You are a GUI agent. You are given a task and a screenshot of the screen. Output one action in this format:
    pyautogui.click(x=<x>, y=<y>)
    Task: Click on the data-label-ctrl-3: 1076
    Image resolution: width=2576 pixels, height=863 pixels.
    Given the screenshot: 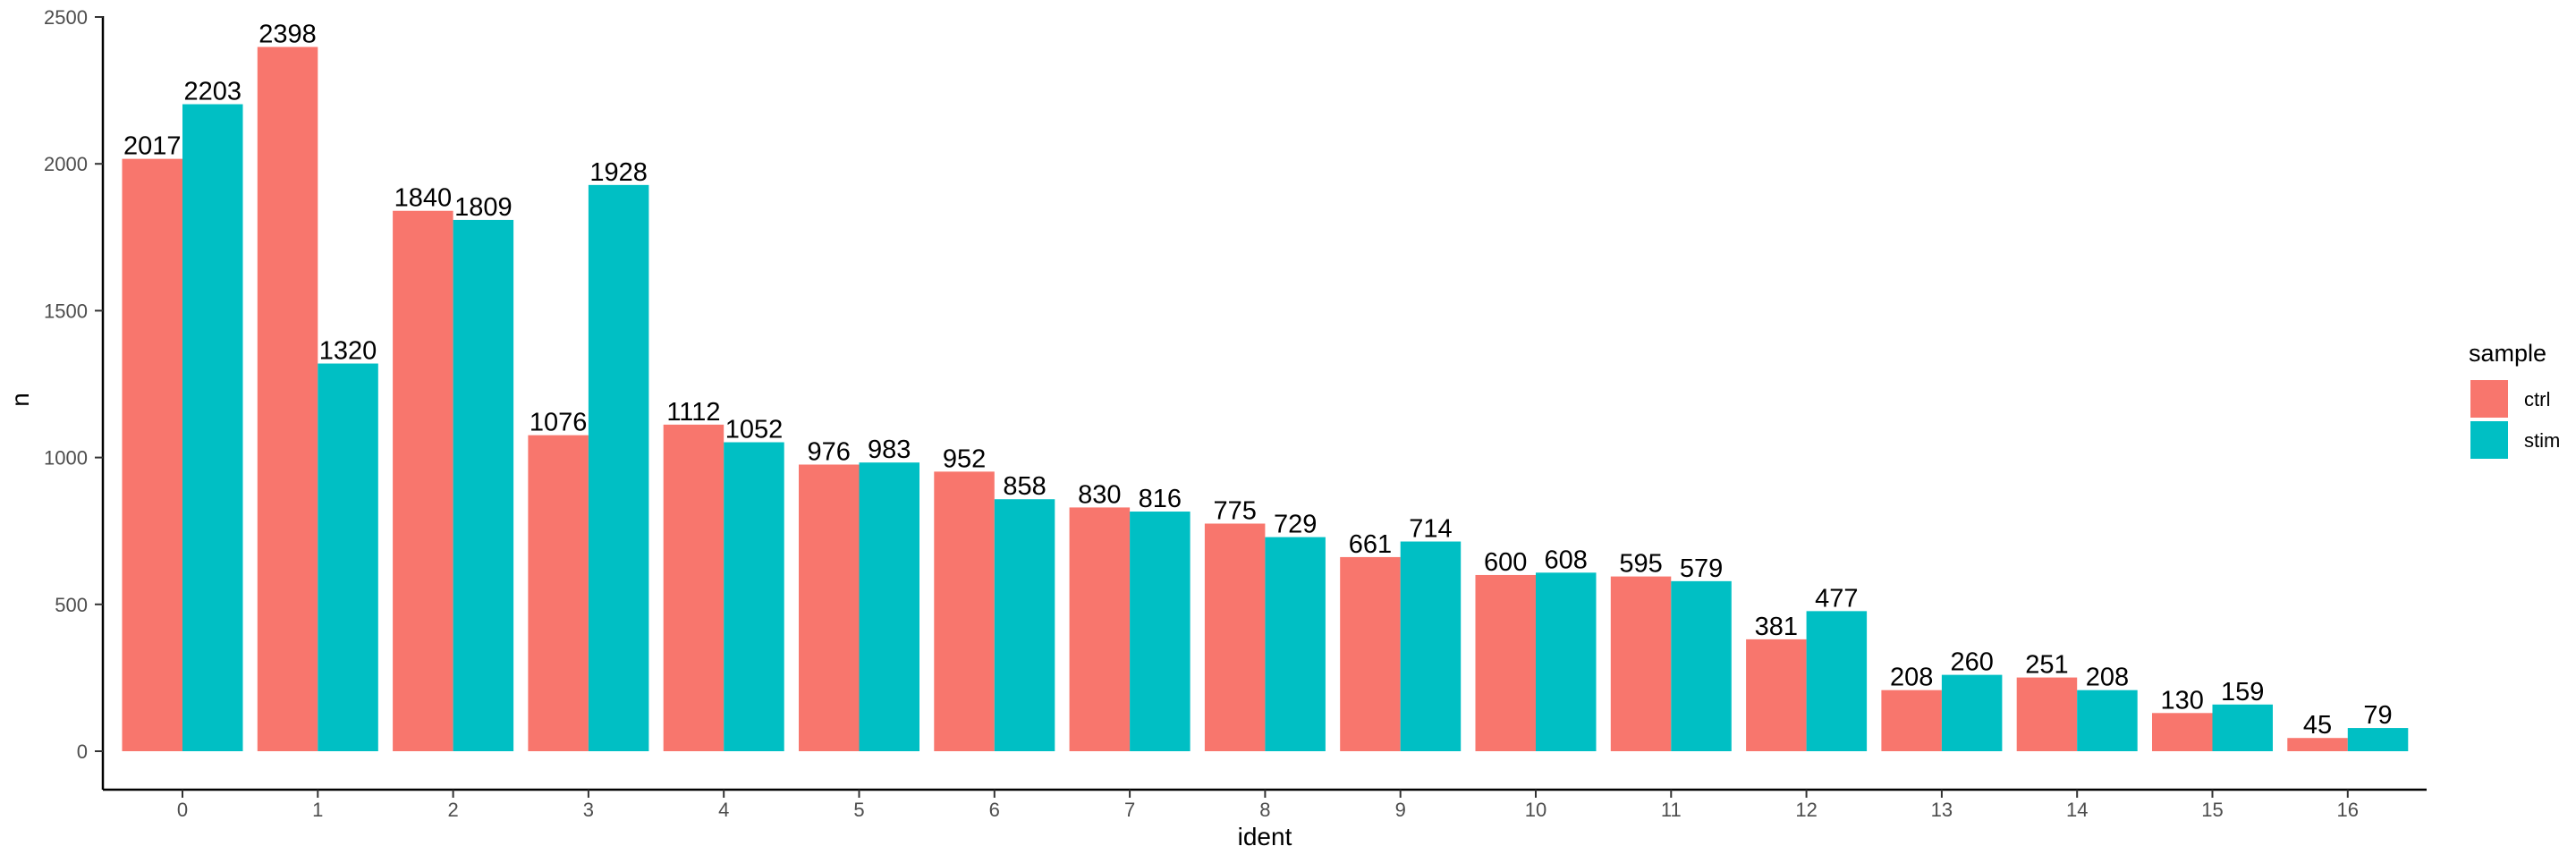 What is the action you would take?
    pyautogui.click(x=559, y=423)
    